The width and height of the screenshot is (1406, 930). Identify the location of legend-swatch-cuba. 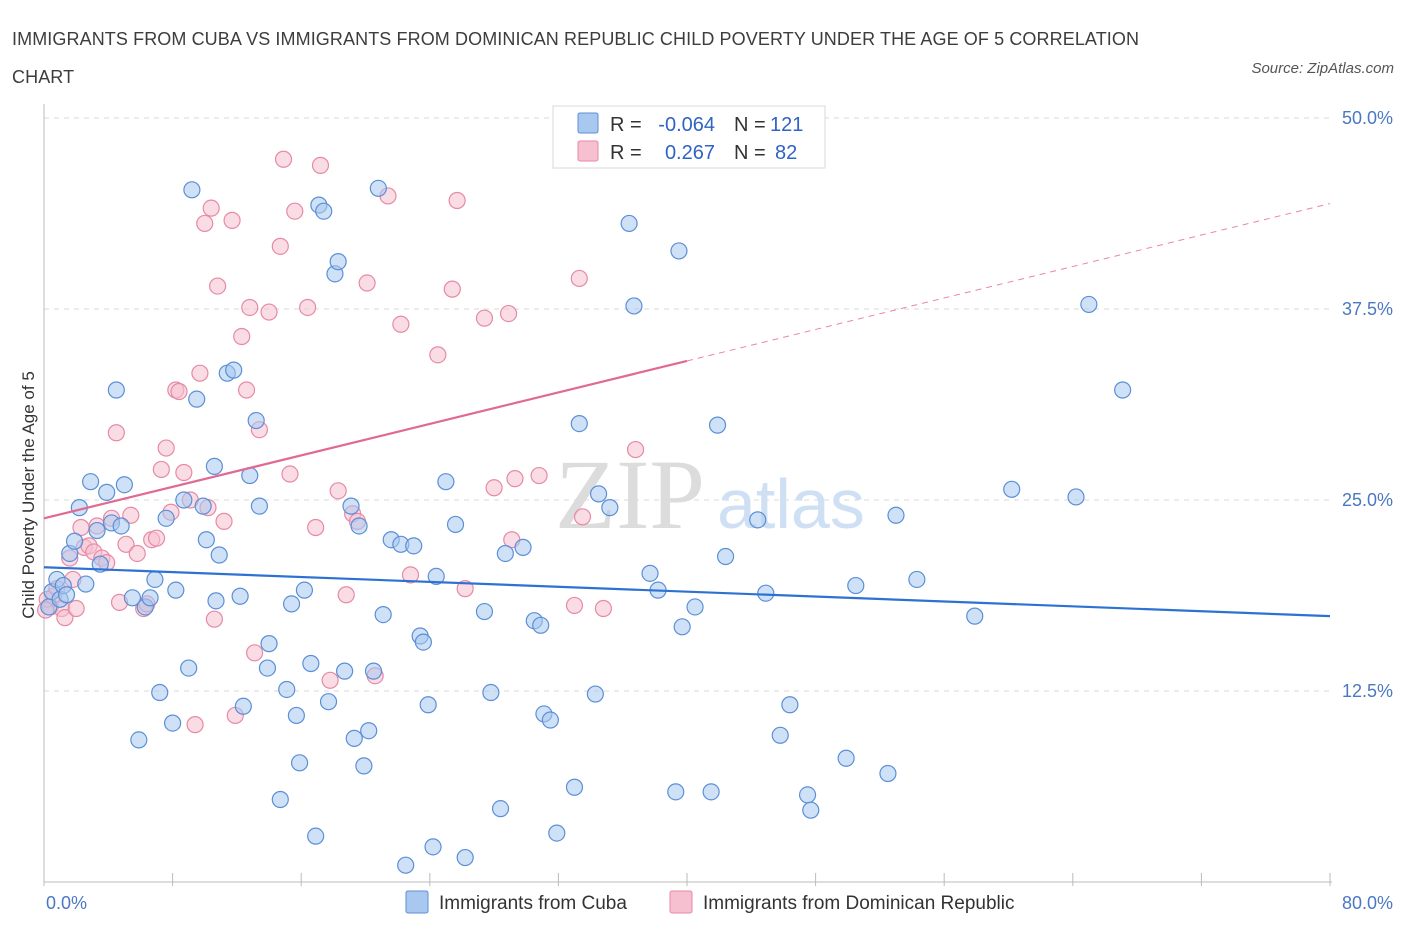
(588, 123).